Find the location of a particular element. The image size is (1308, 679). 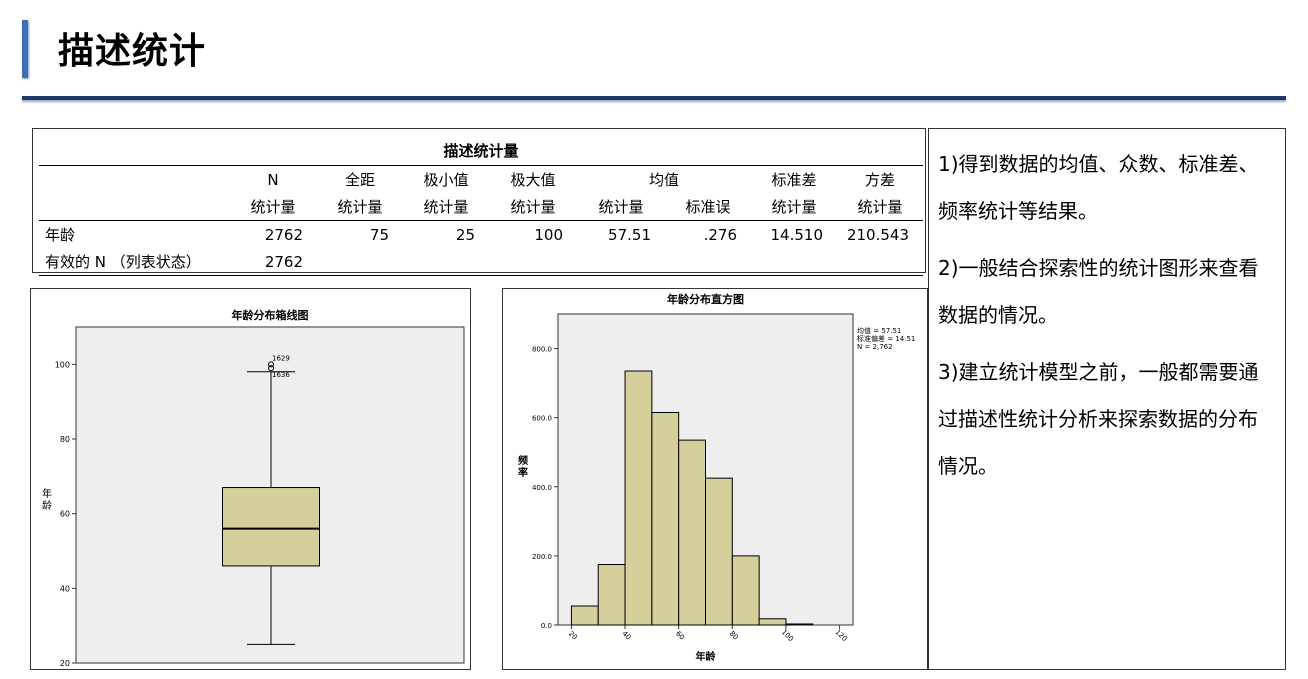

chart-title: 年龄分布直方图 is located at coordinates (705, 299).